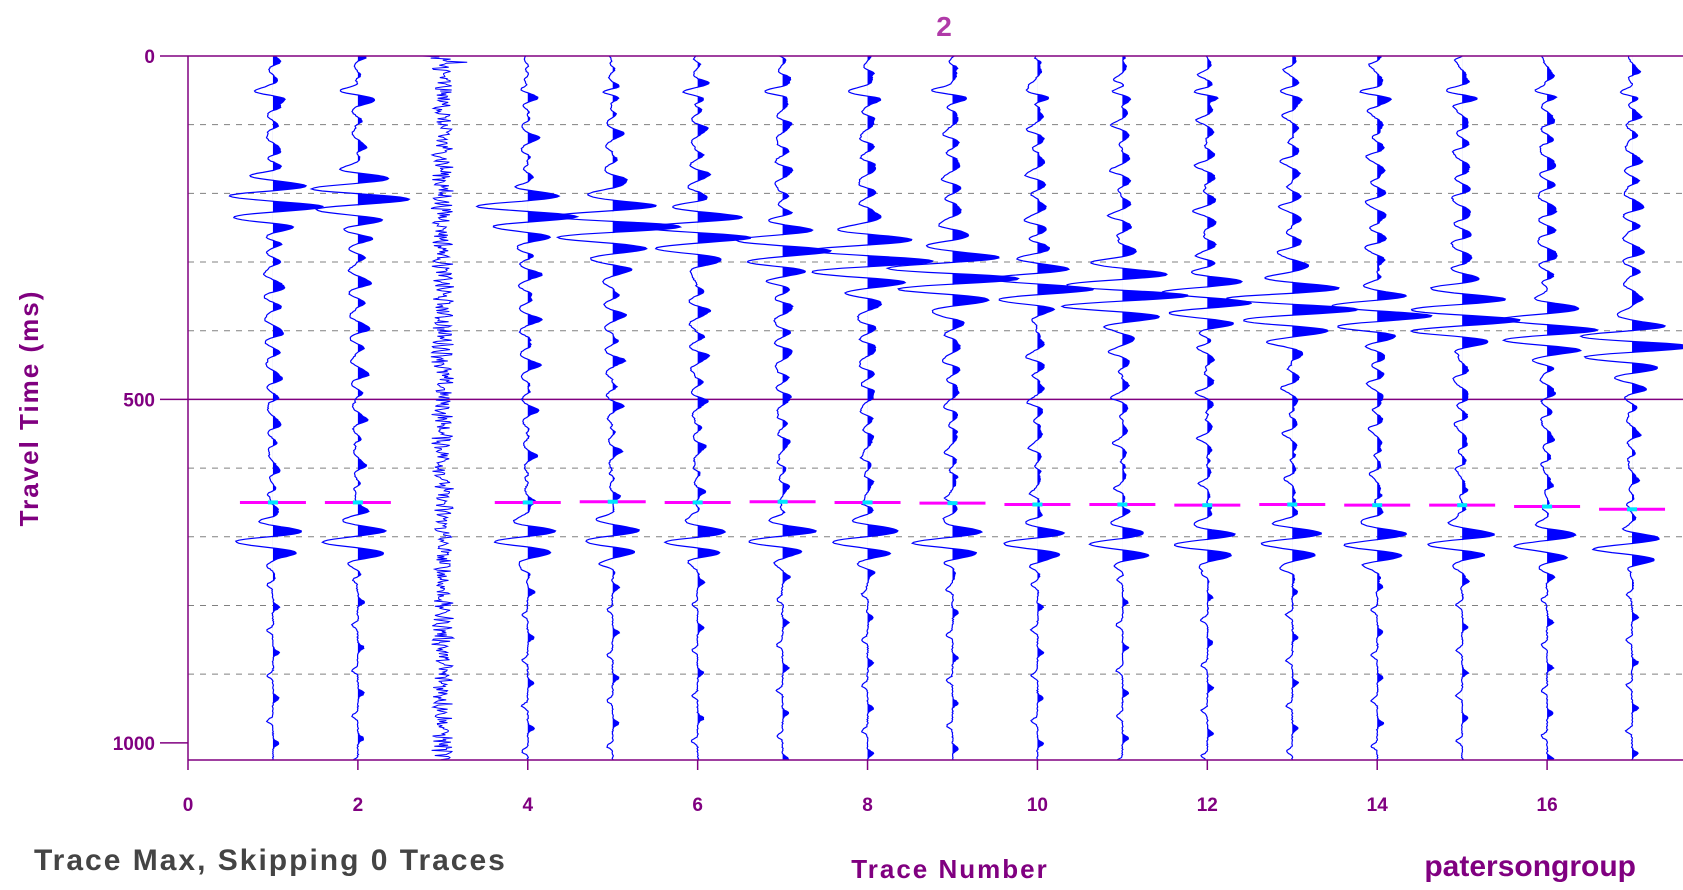 The image size is (1683, 890). I want to click on y-tick-label: 500, so click(139, 400).